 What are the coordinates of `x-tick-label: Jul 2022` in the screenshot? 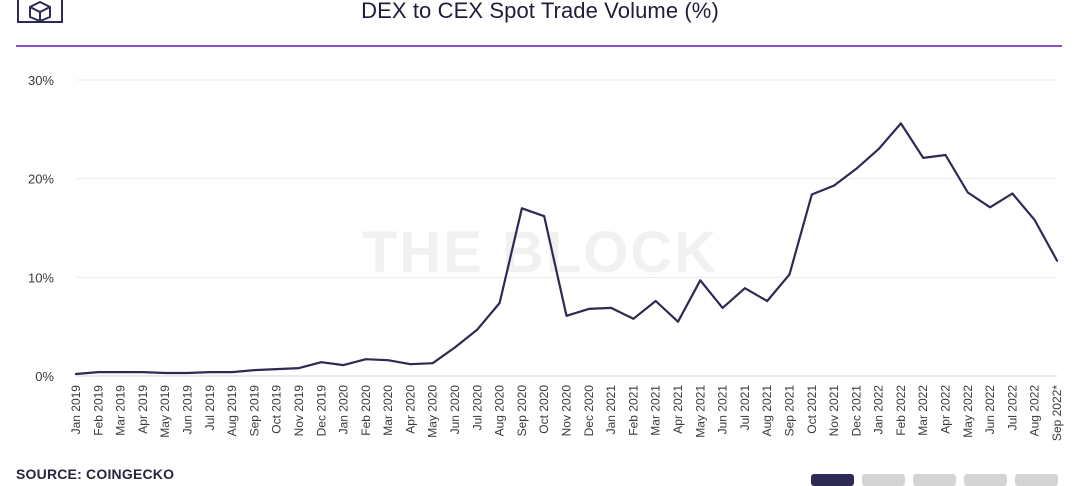 It's located at (1012, 408).